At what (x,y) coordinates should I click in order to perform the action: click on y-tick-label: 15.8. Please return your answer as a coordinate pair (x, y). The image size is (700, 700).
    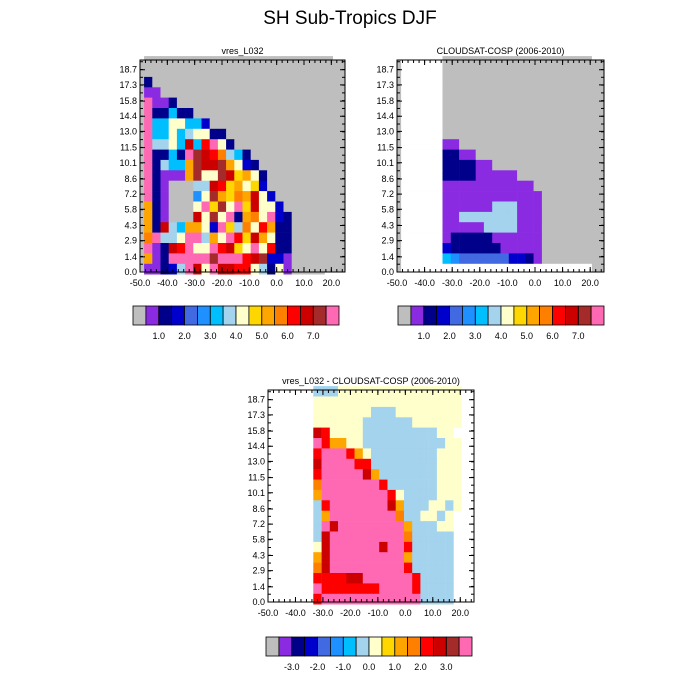
    Looking at the image, I should click on (385, 101).